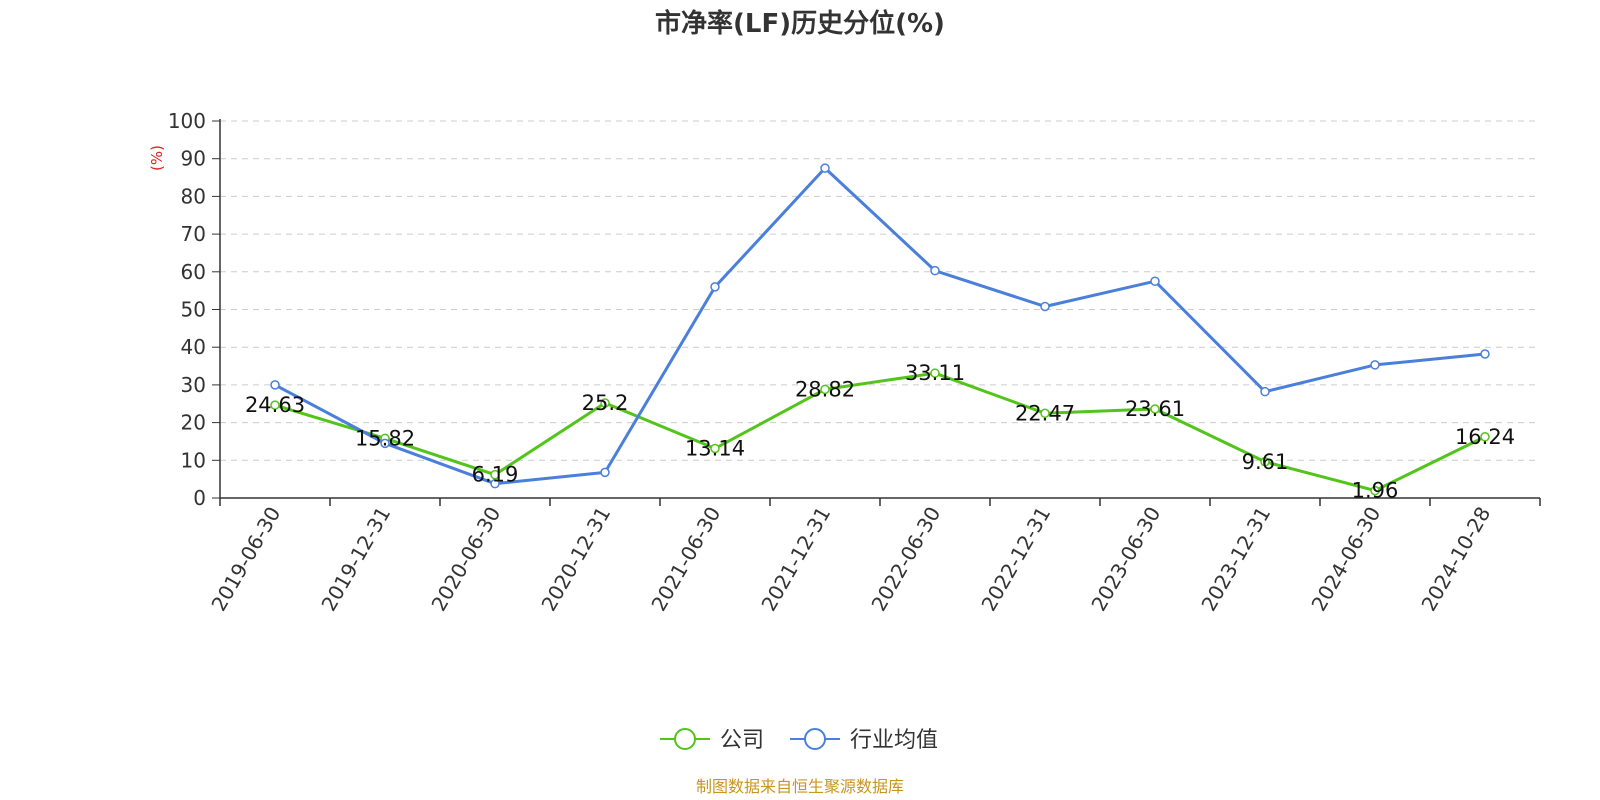 This screenshot has height=800, width=1600. I want to click on y-tick-label: 60, so click(193, 272).